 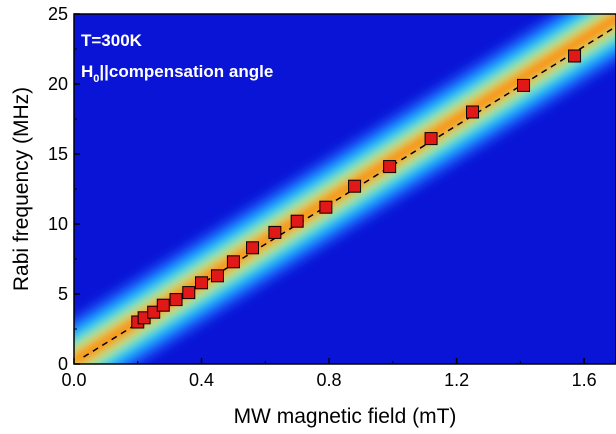 What do you see at coordinates (87, 71) in the screenshot?
I see `annotation-h-symbol: H` at bounding box center [87, 71].